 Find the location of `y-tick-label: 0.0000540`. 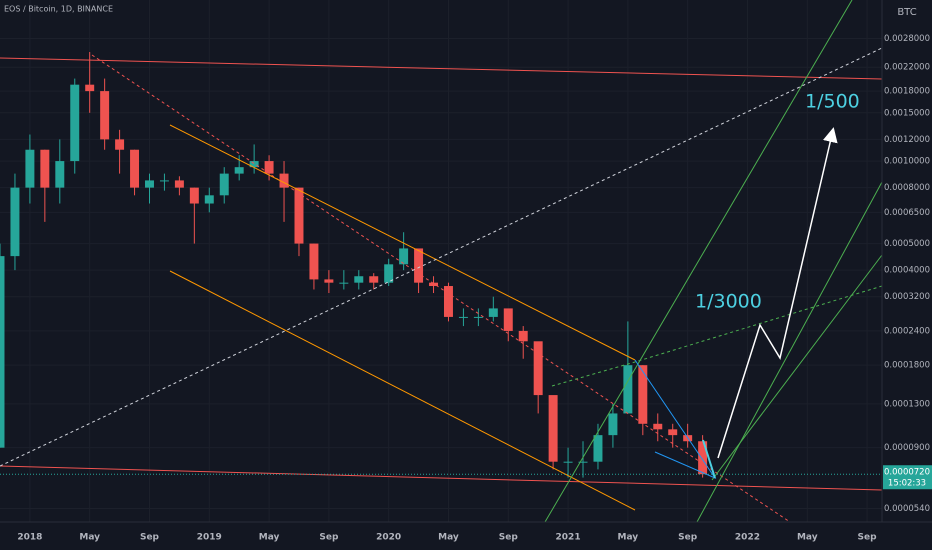

y-tick-label: 0.0000540 is located at coordinates (907, 509).